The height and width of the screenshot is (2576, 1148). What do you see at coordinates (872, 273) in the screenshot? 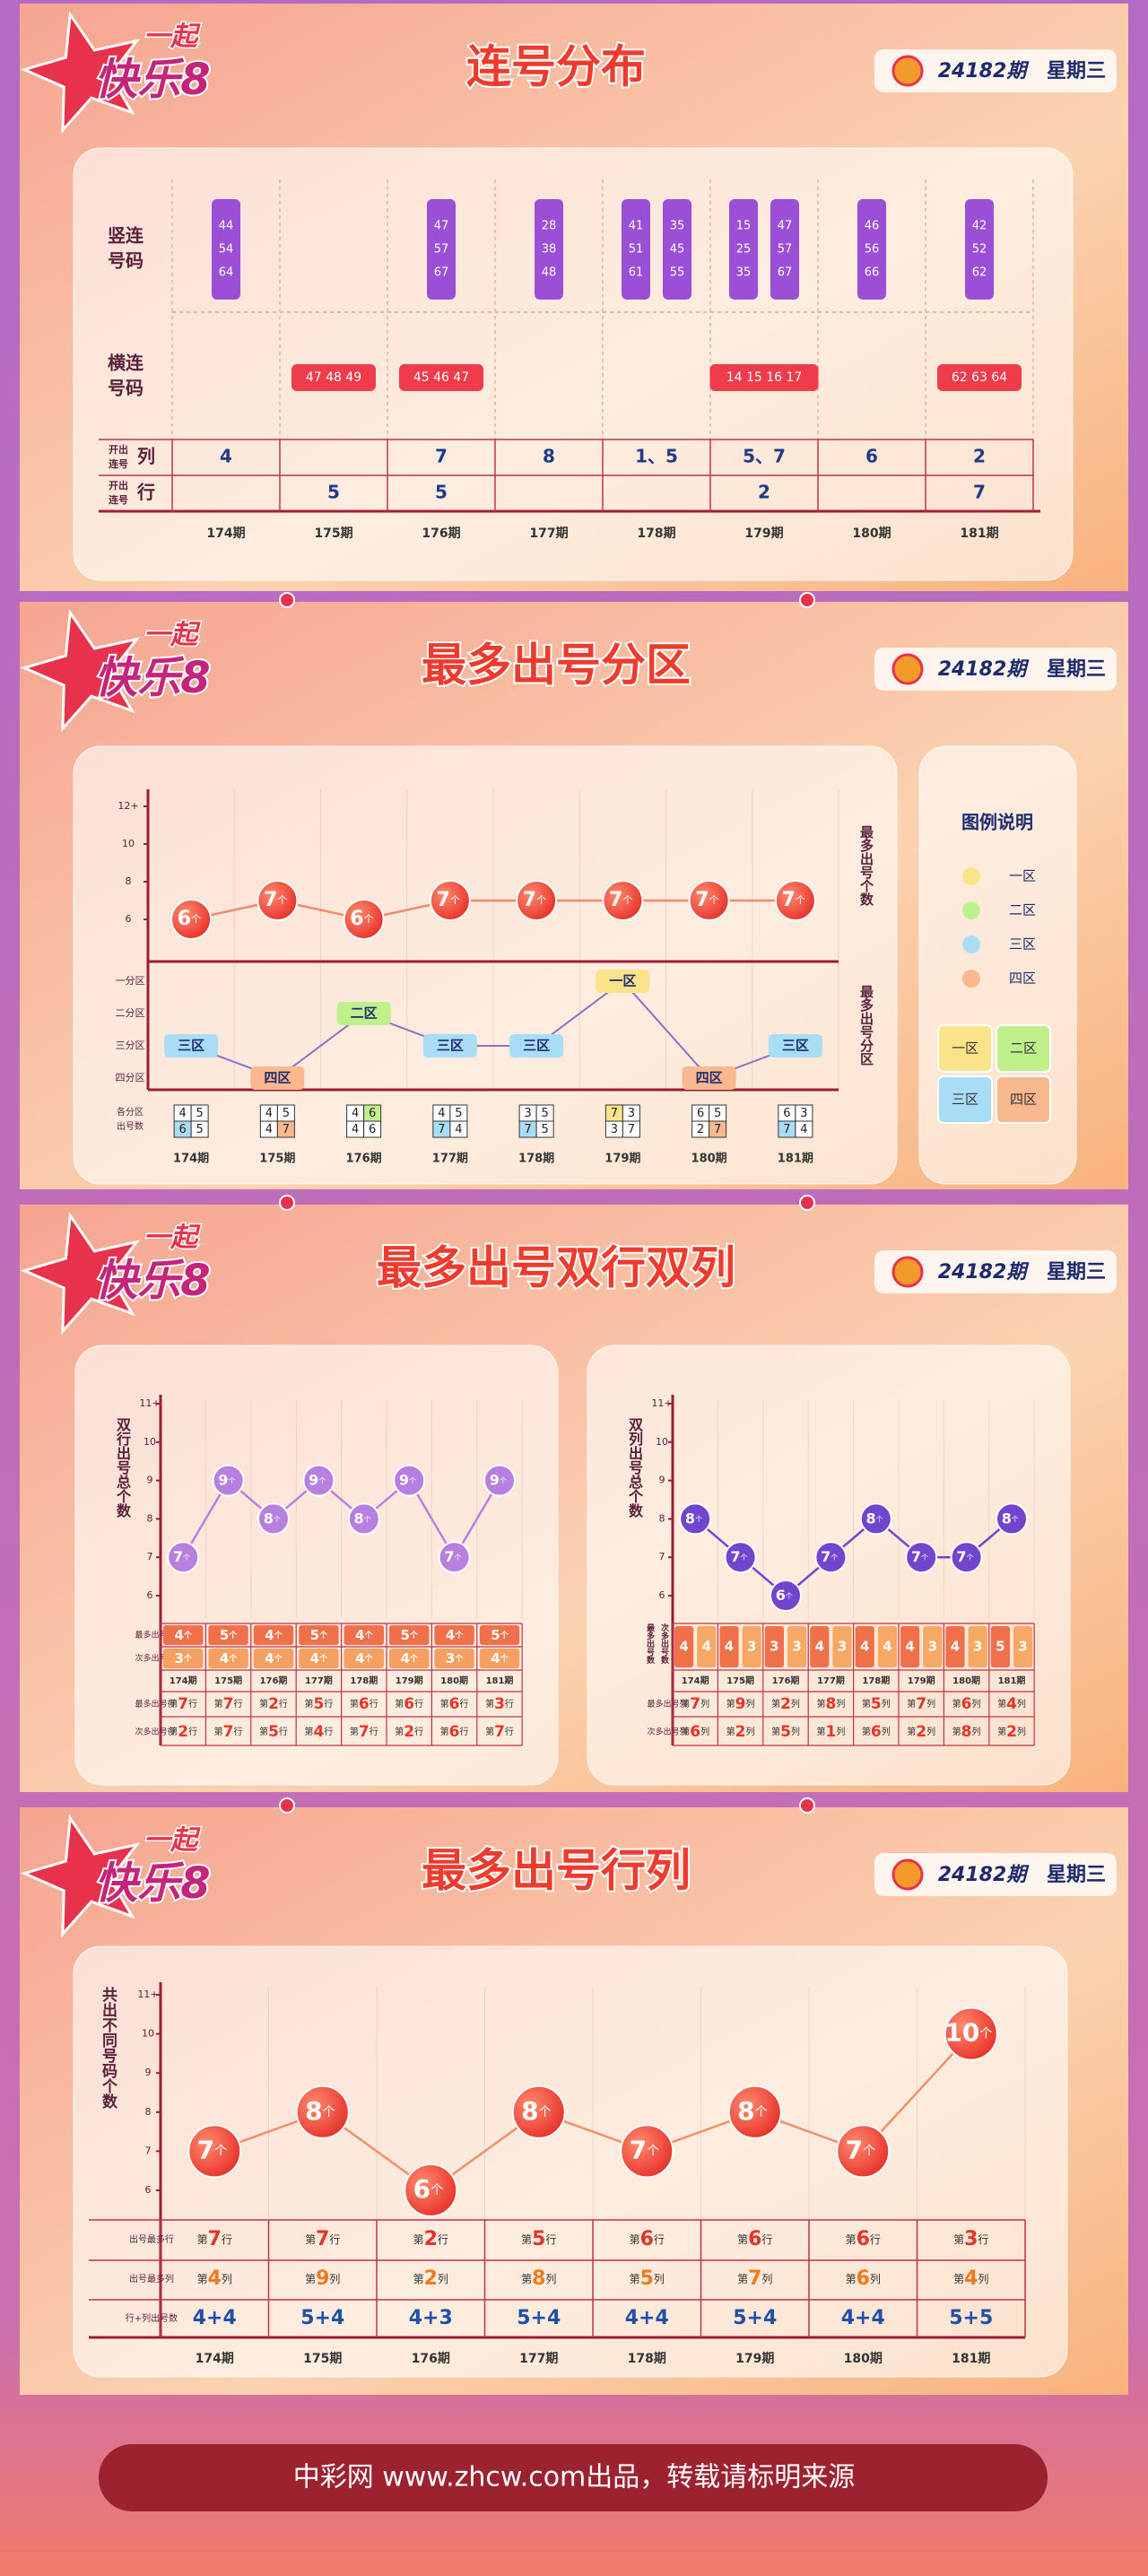
I see `number: 66` at bounding box center [872, 273].